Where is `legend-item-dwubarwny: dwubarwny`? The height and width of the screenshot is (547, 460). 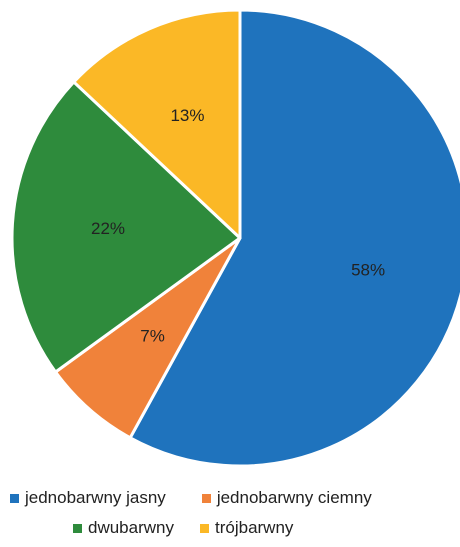 legend-item-dwubarwny: dwubarwny is located at coordinates (123, 528).